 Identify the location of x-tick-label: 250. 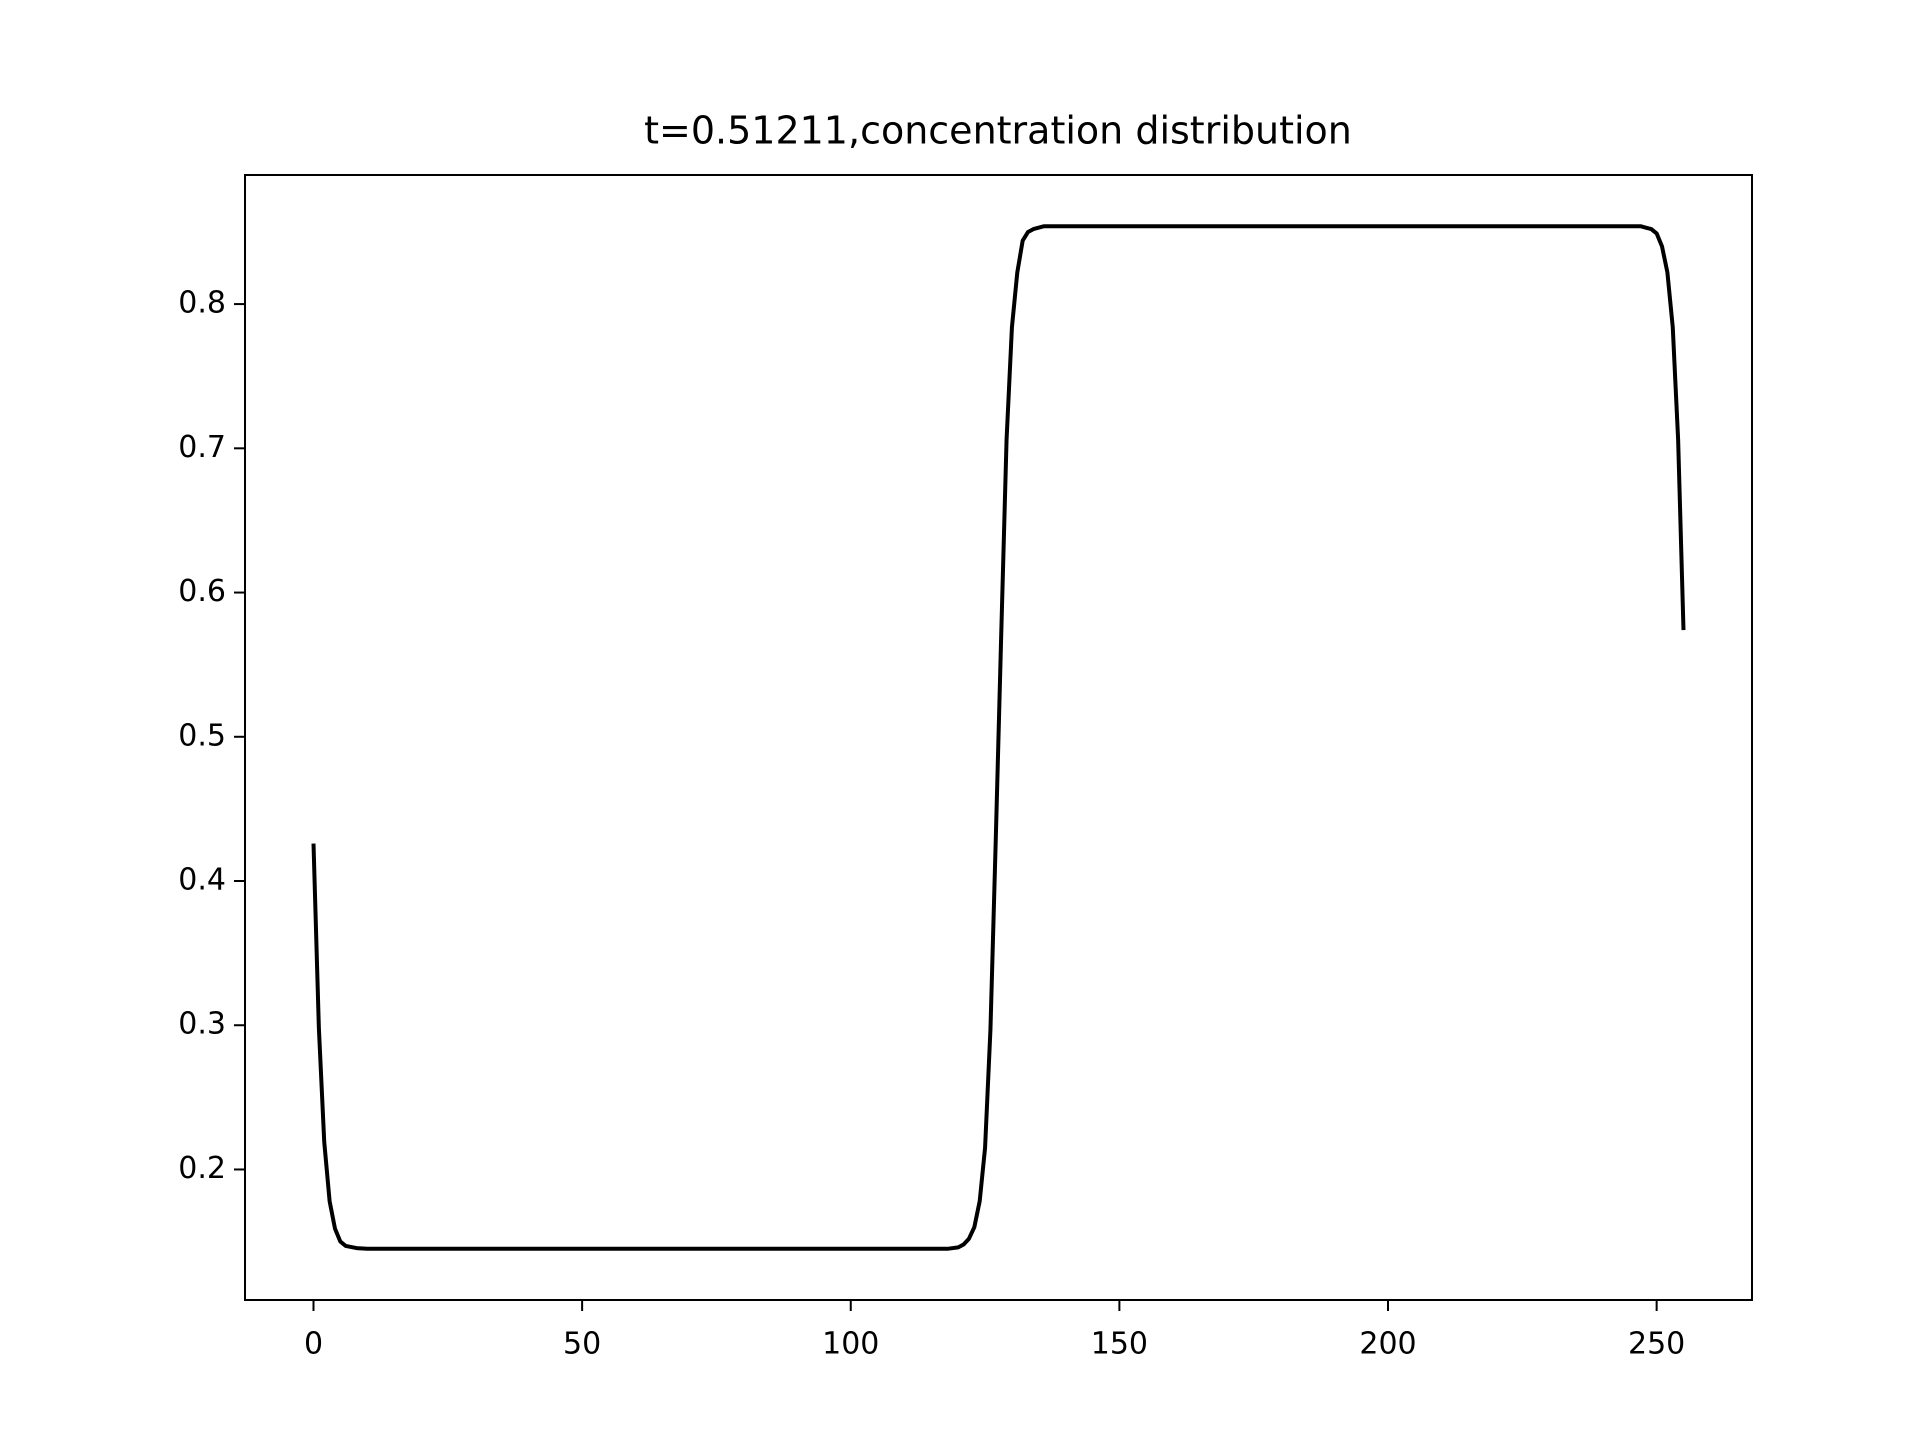
(1656, 1344).